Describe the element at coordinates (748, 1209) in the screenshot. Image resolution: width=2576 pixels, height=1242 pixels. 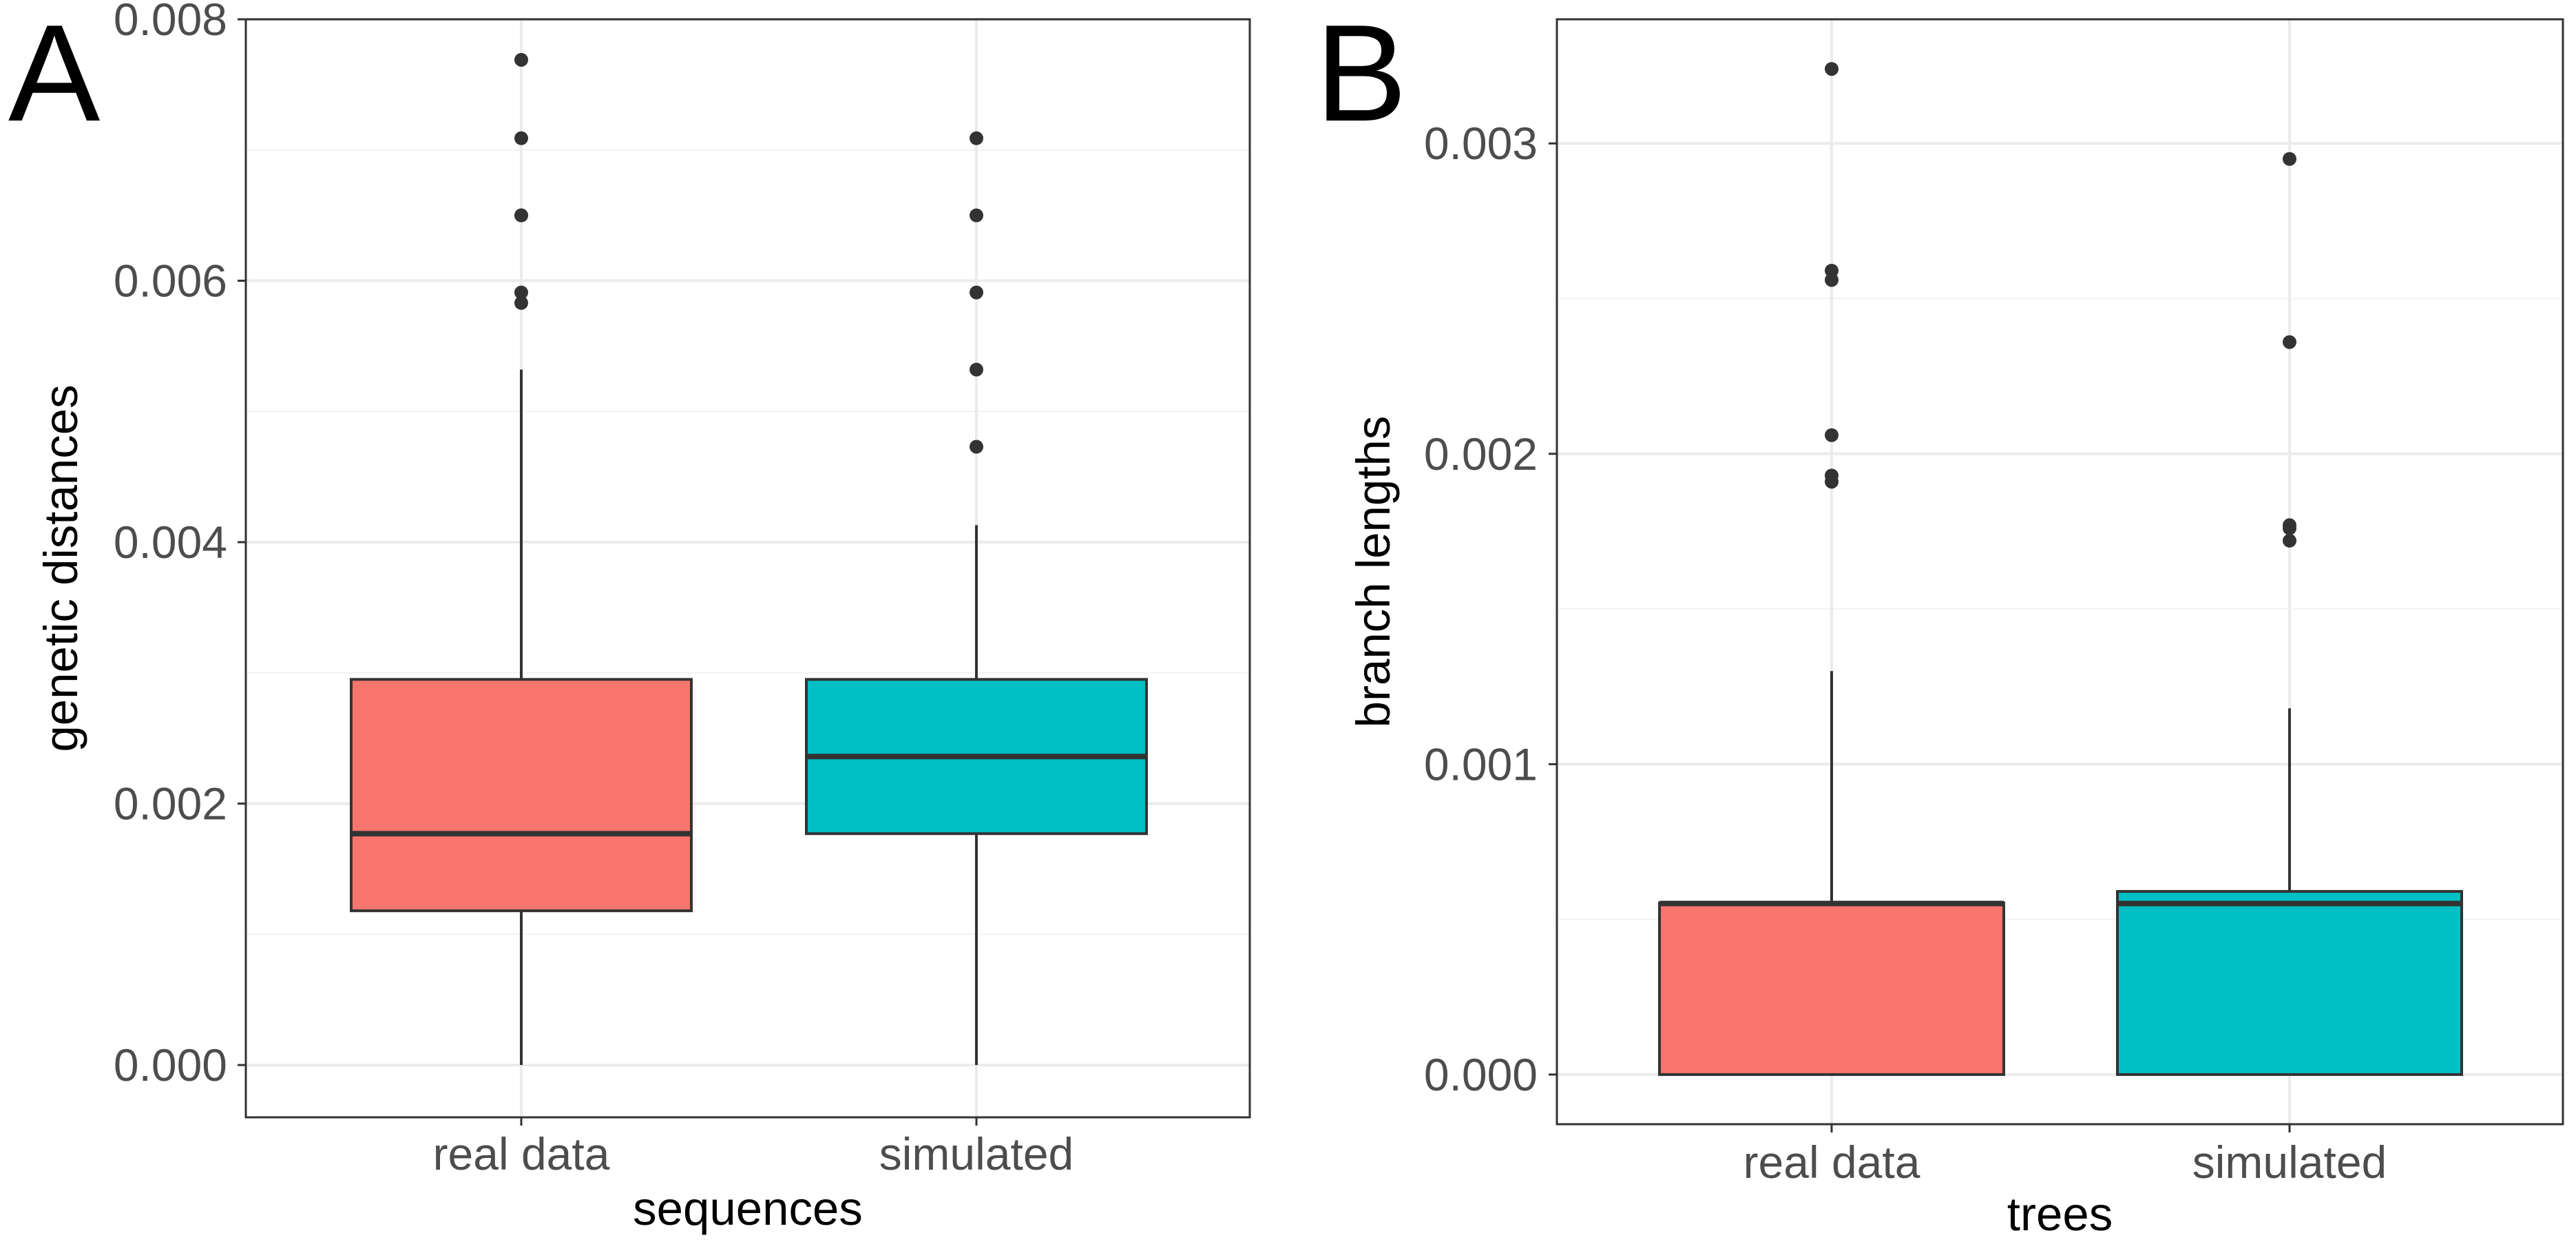
I see `x-axis-title: sequences` at that location.